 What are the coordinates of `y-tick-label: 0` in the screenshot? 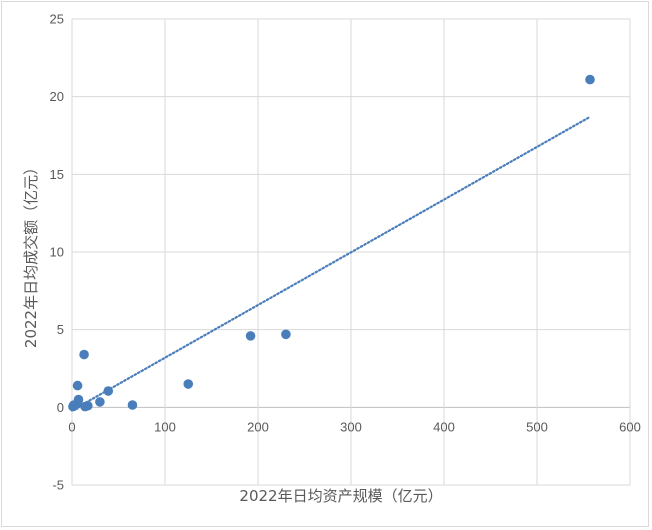 It's located at (60, 407).